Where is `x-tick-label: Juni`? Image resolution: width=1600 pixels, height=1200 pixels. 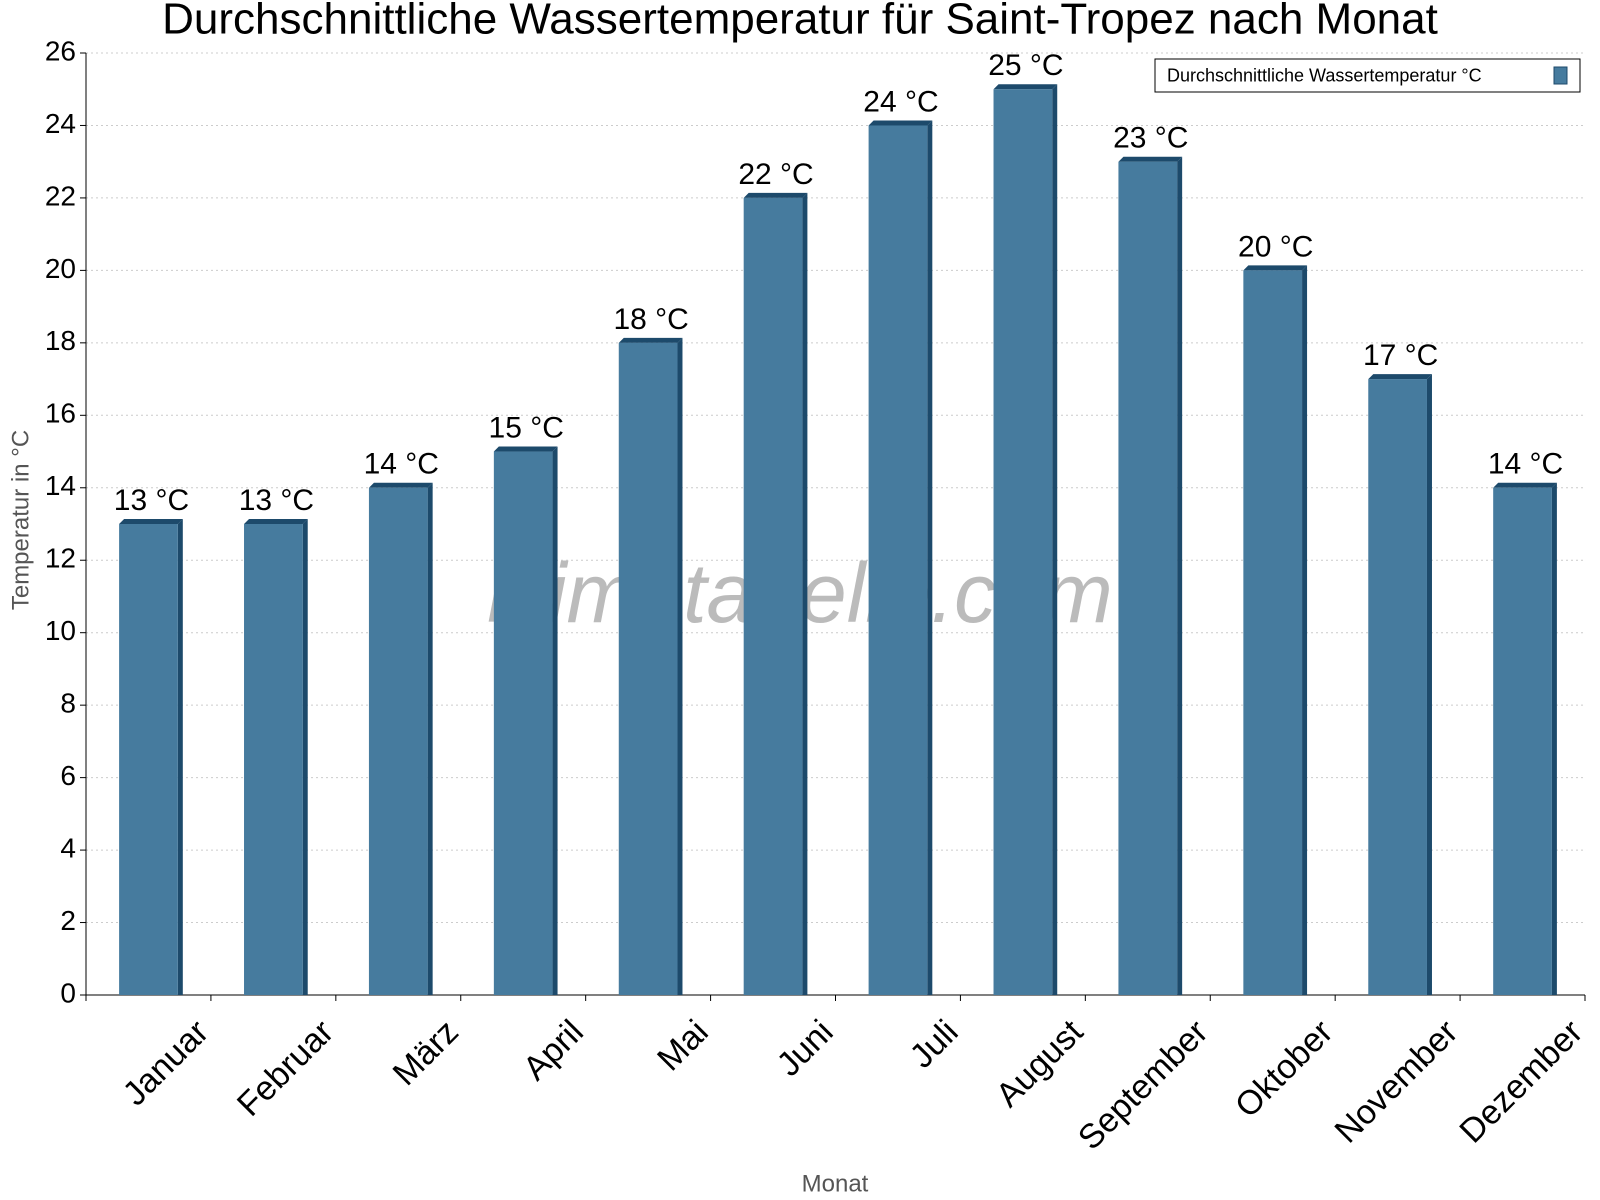 x-tick-label: Juni is located at coordinates (805, 1048).